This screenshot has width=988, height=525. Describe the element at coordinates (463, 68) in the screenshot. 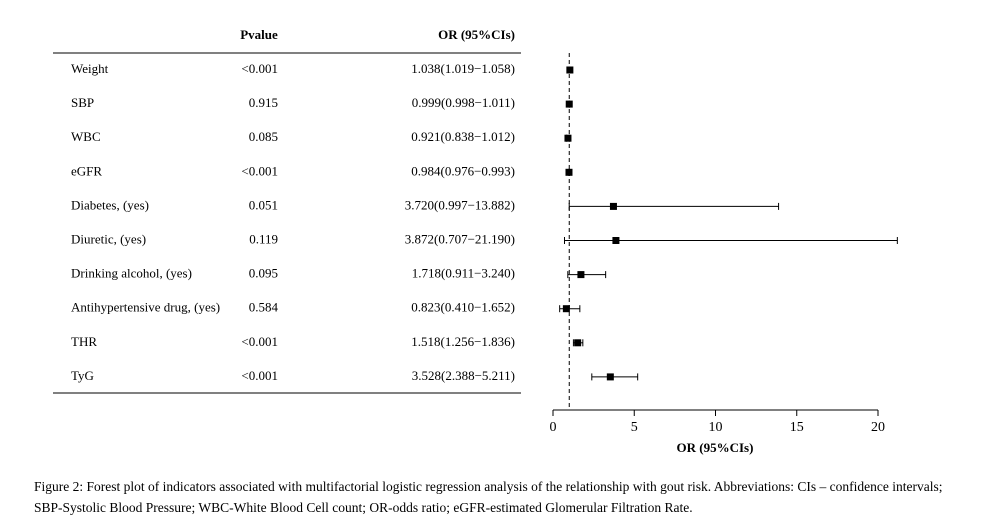

I see `or-label: 1.038(1.019−1.058)` at that location.